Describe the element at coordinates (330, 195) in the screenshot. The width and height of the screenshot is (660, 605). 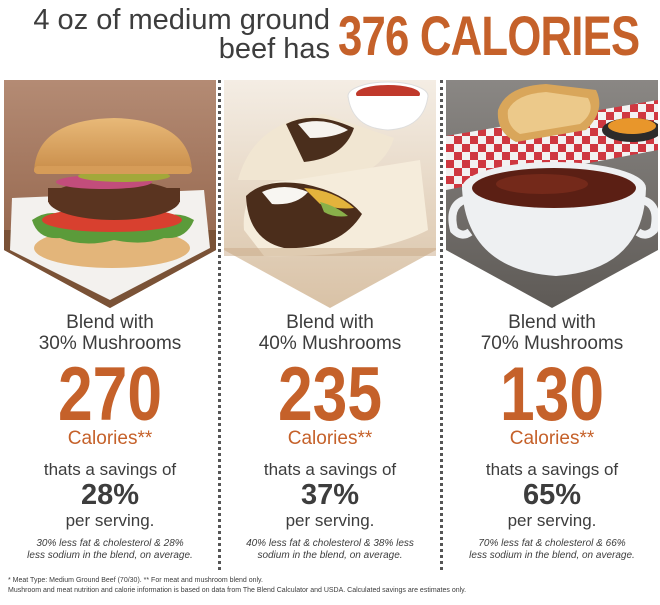
I see `wrap-photo` at that location.